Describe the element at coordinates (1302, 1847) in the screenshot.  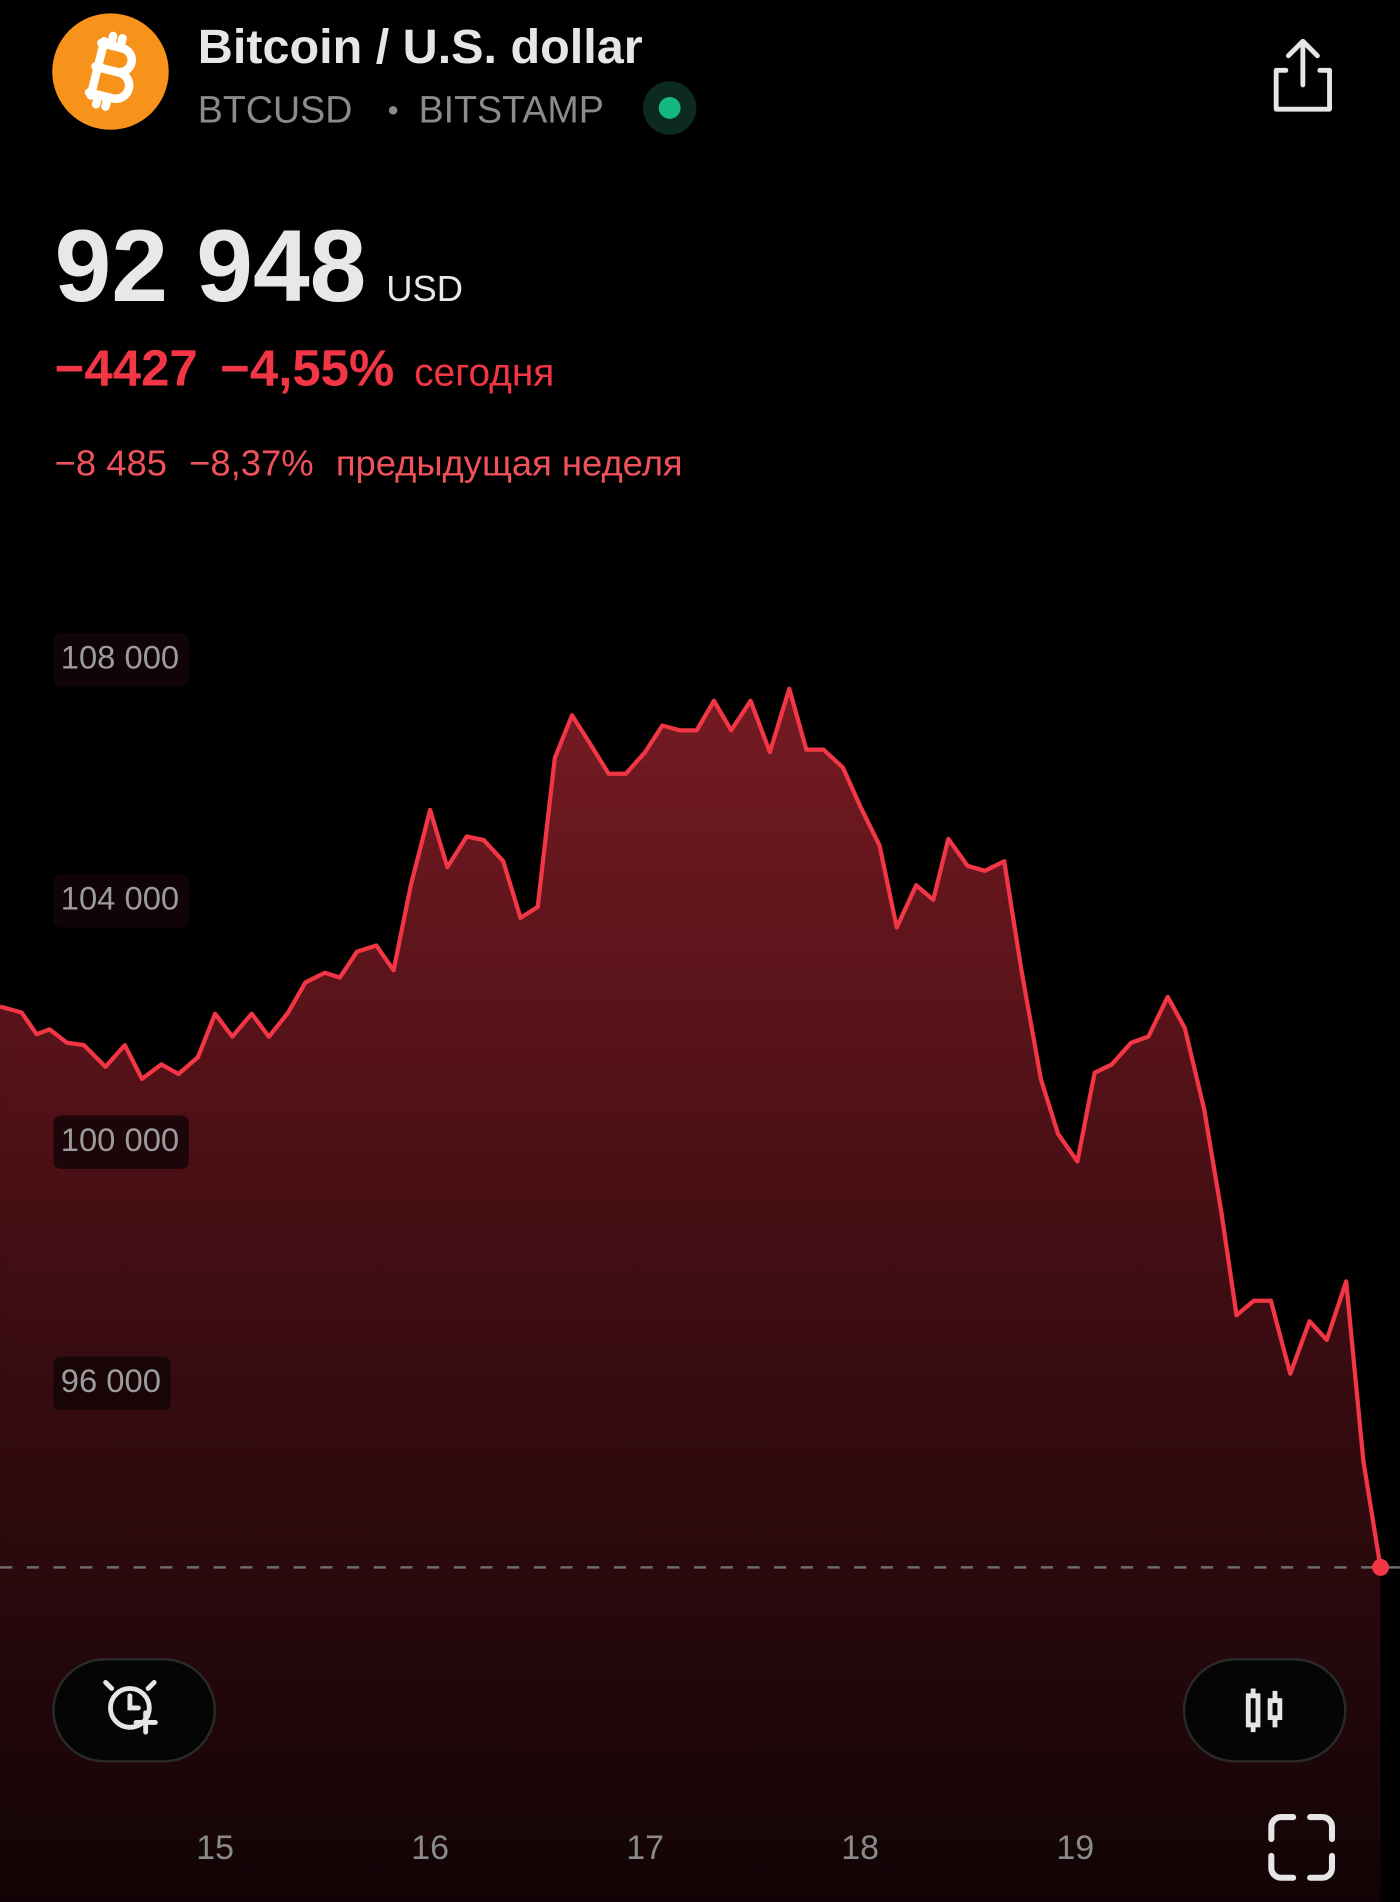
I see `fullscreen-button` at that location.